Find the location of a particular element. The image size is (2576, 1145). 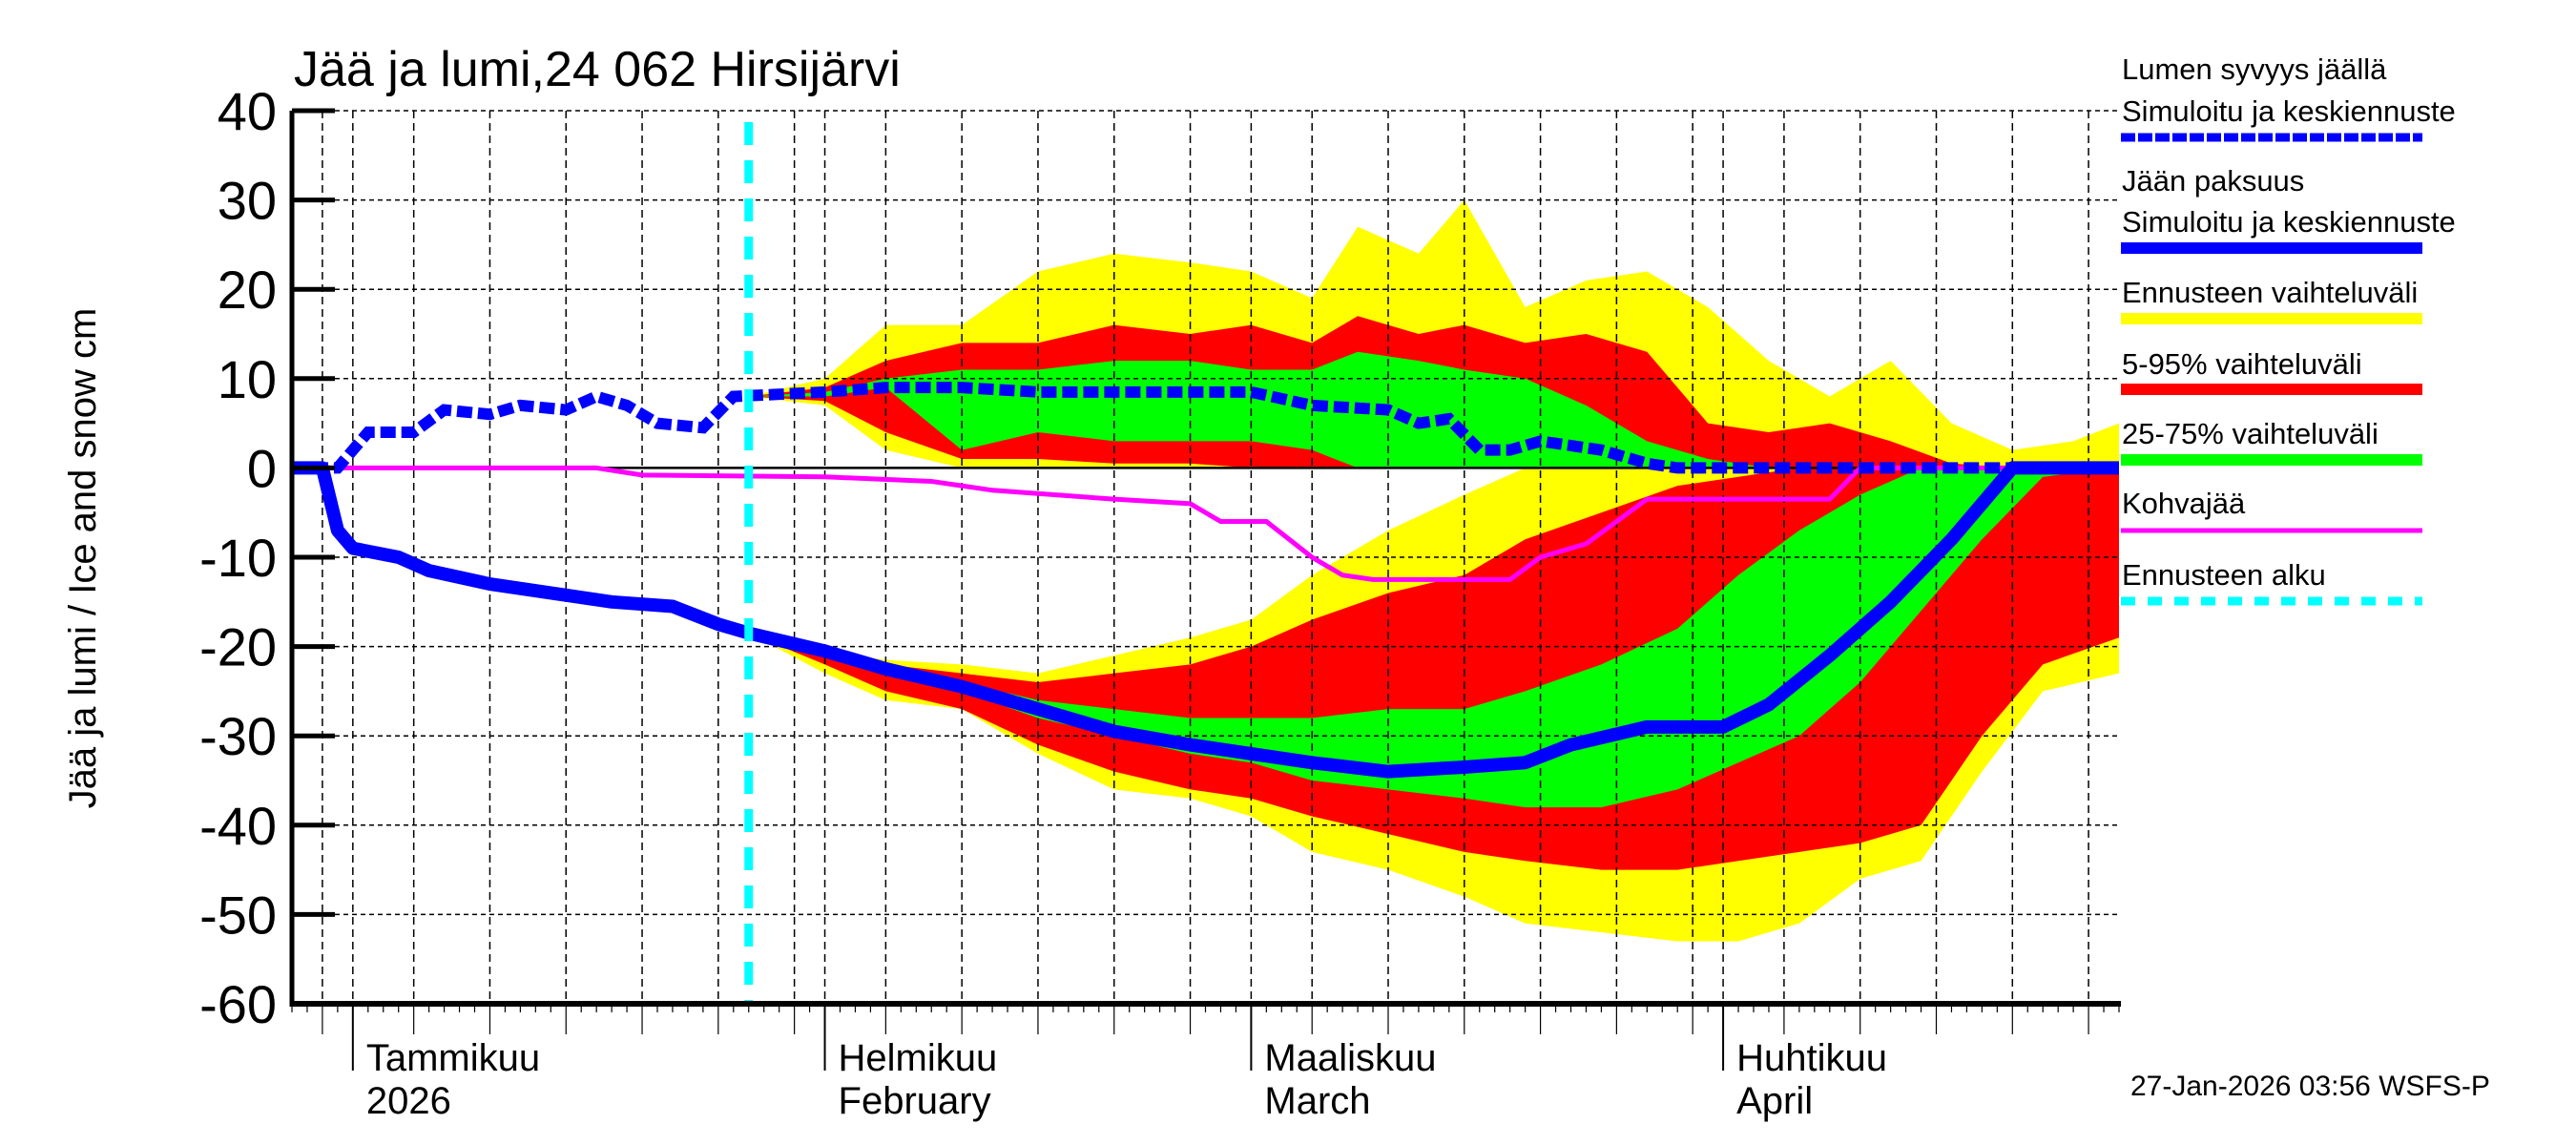

month-sublabel: February is located at coordinates (915, 1101).